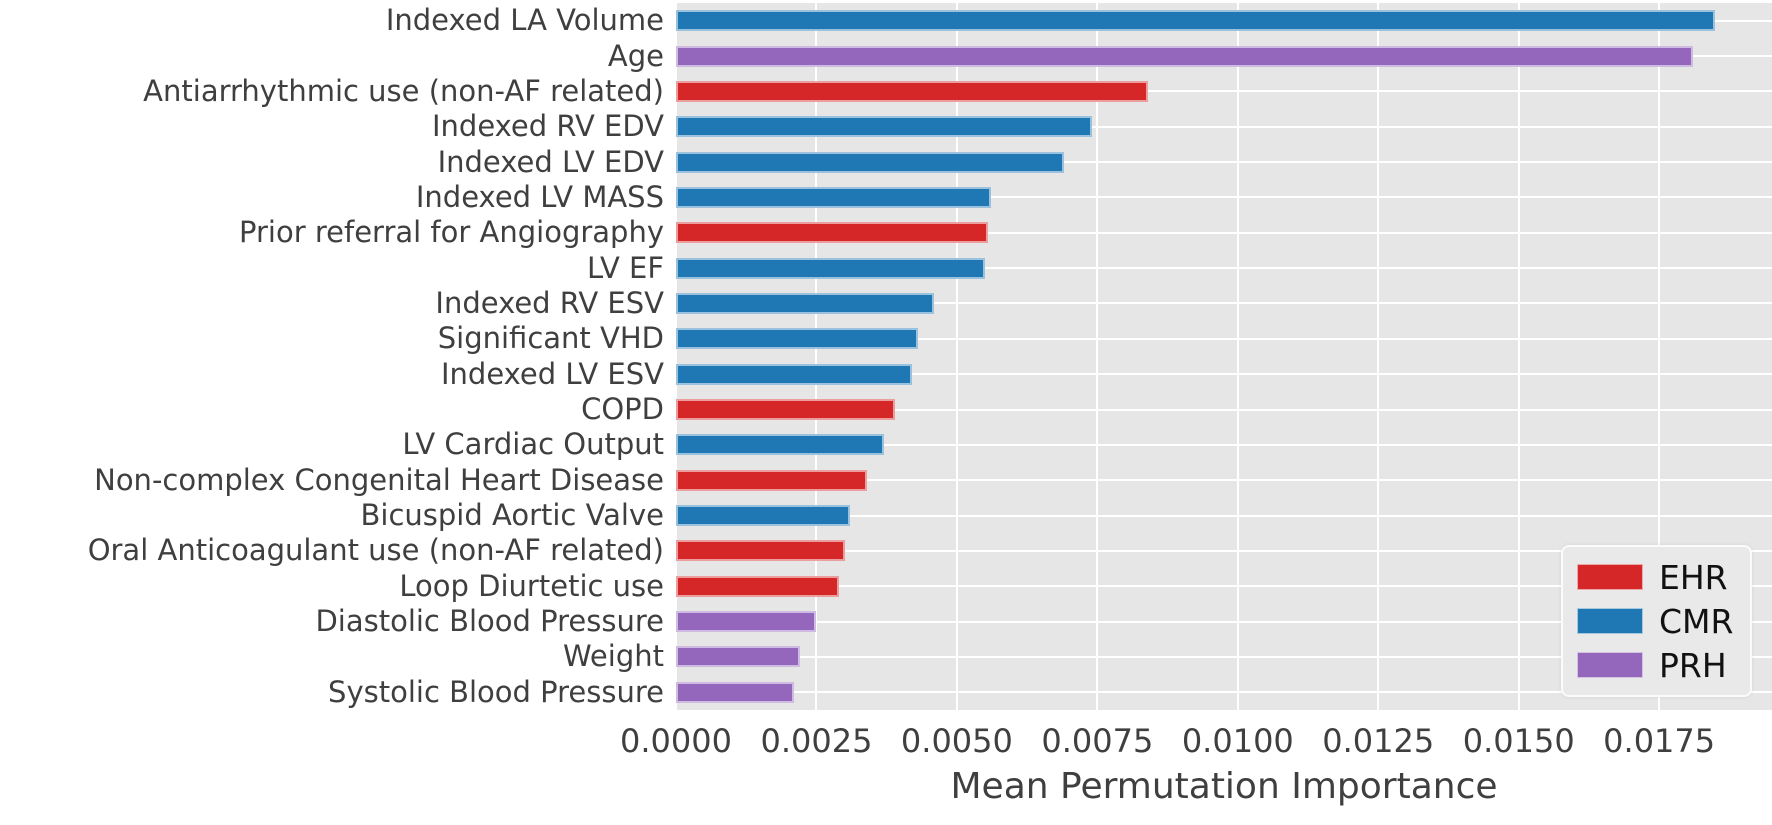 Image resolution: width=1772 pixels, height=825 pixels. I want to click on legend-label: EHR, so click(1693, 577).